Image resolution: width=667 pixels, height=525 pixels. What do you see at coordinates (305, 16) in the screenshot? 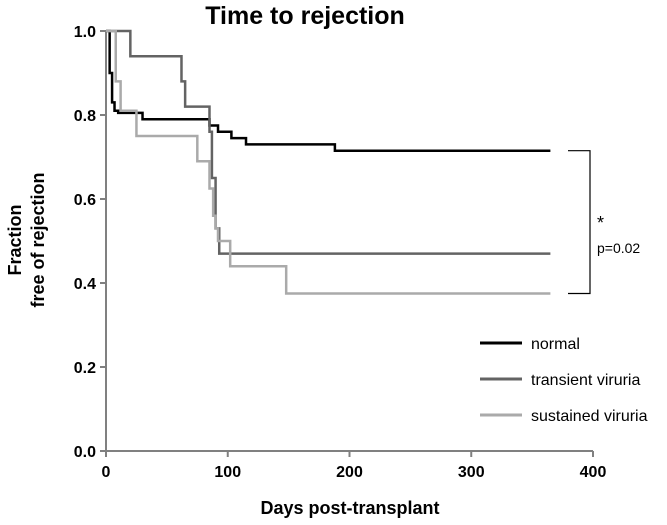
I see `chart-title: Time to rejection` at bounding box center [305, 16].